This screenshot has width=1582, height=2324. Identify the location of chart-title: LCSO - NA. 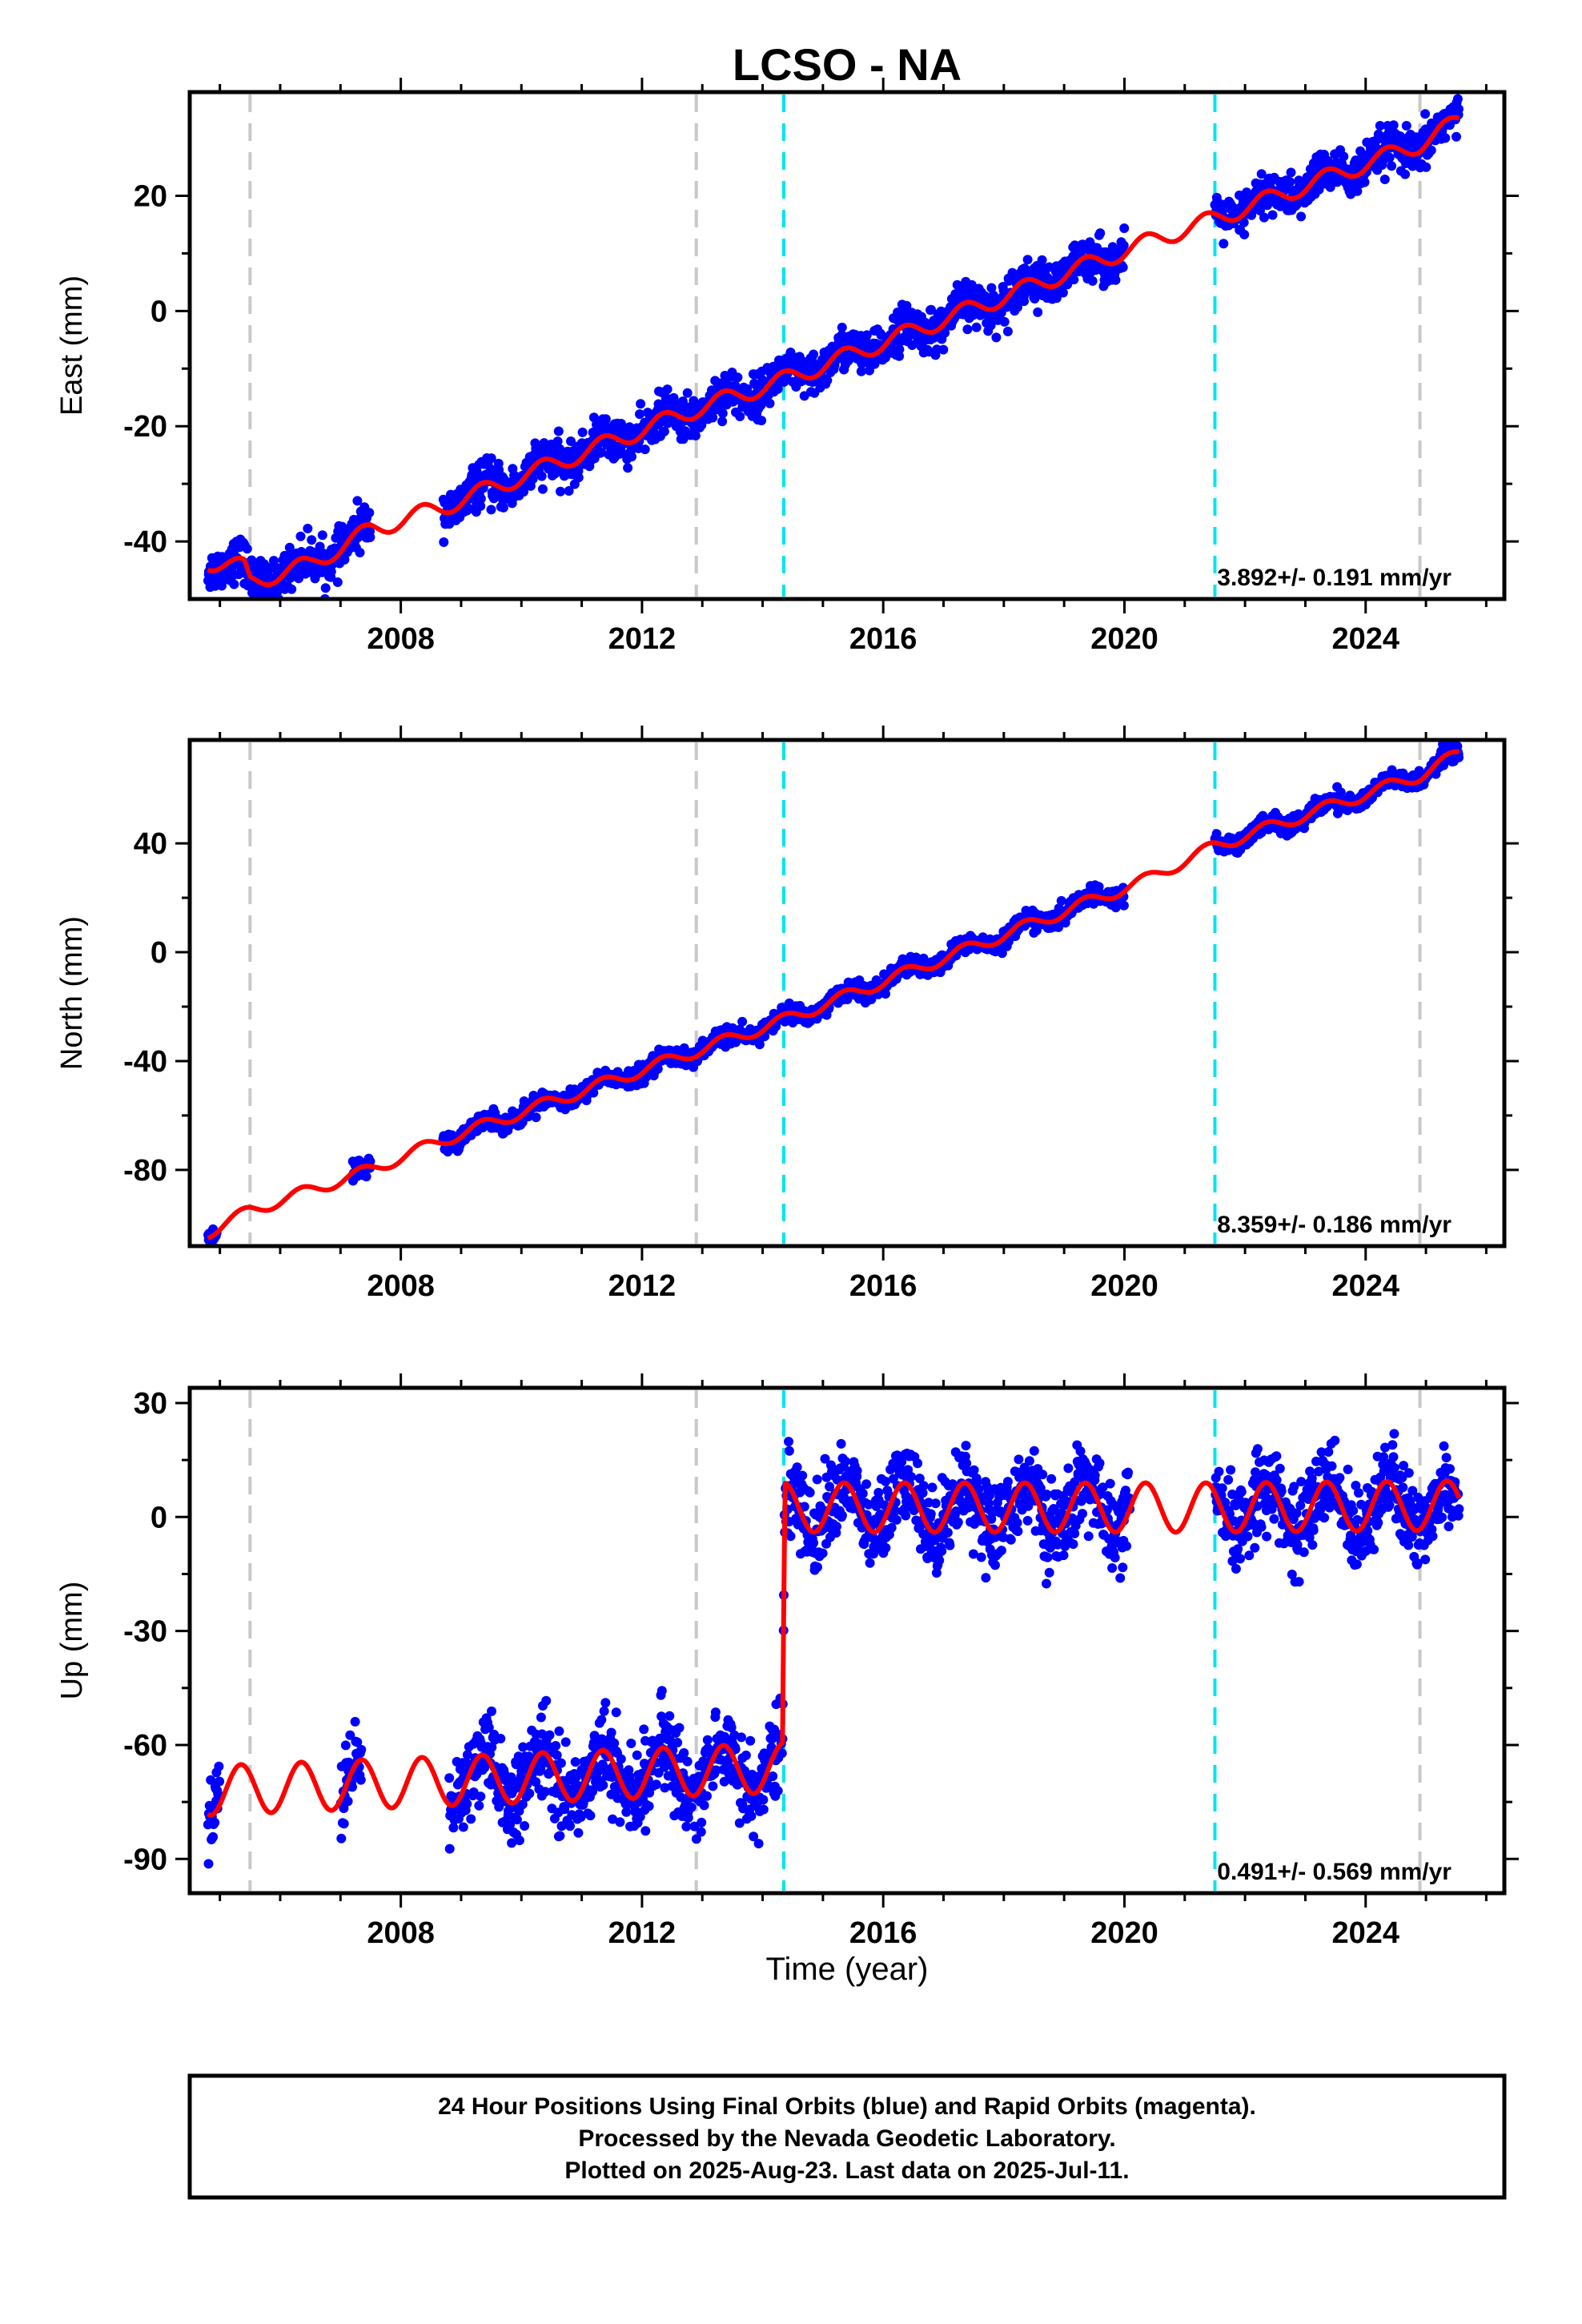
(847, 64).